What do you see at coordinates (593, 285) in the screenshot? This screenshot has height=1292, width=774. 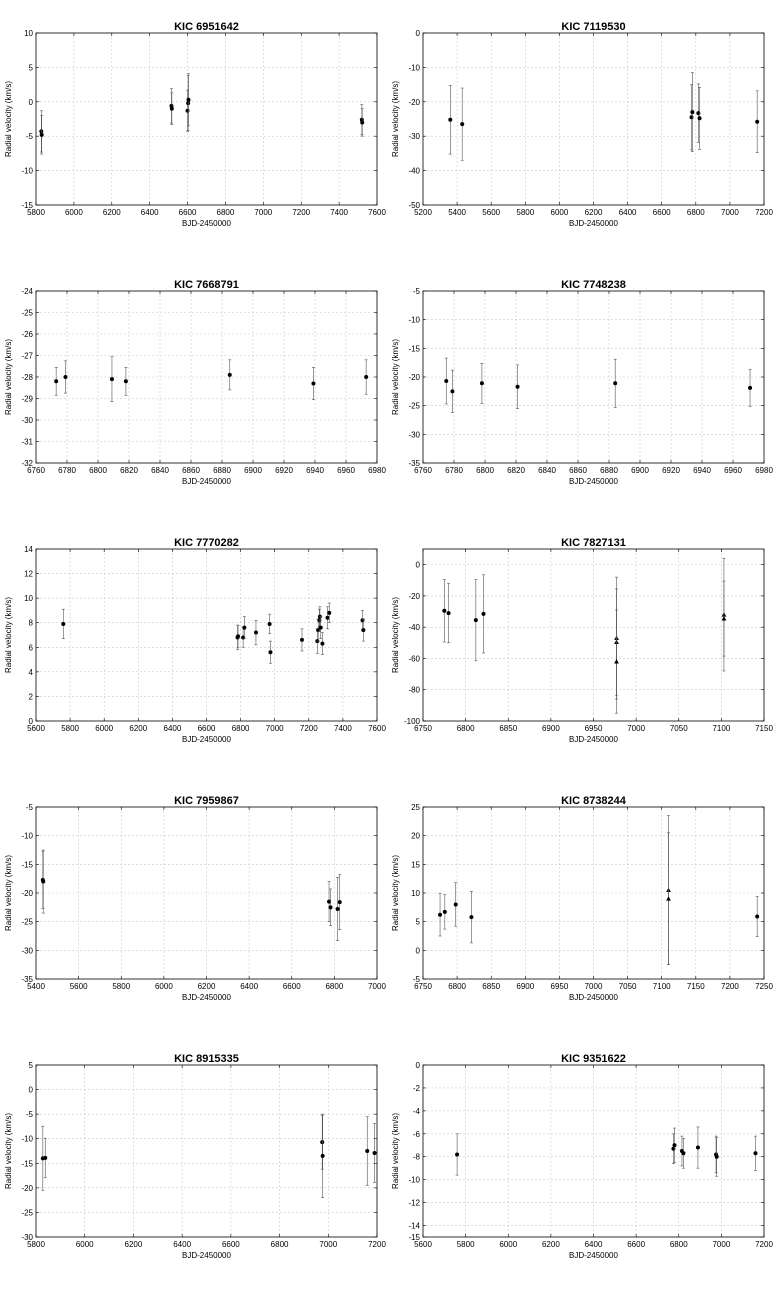 I see `chart-title: KIC 7748238` at bounding box center [593, 285].